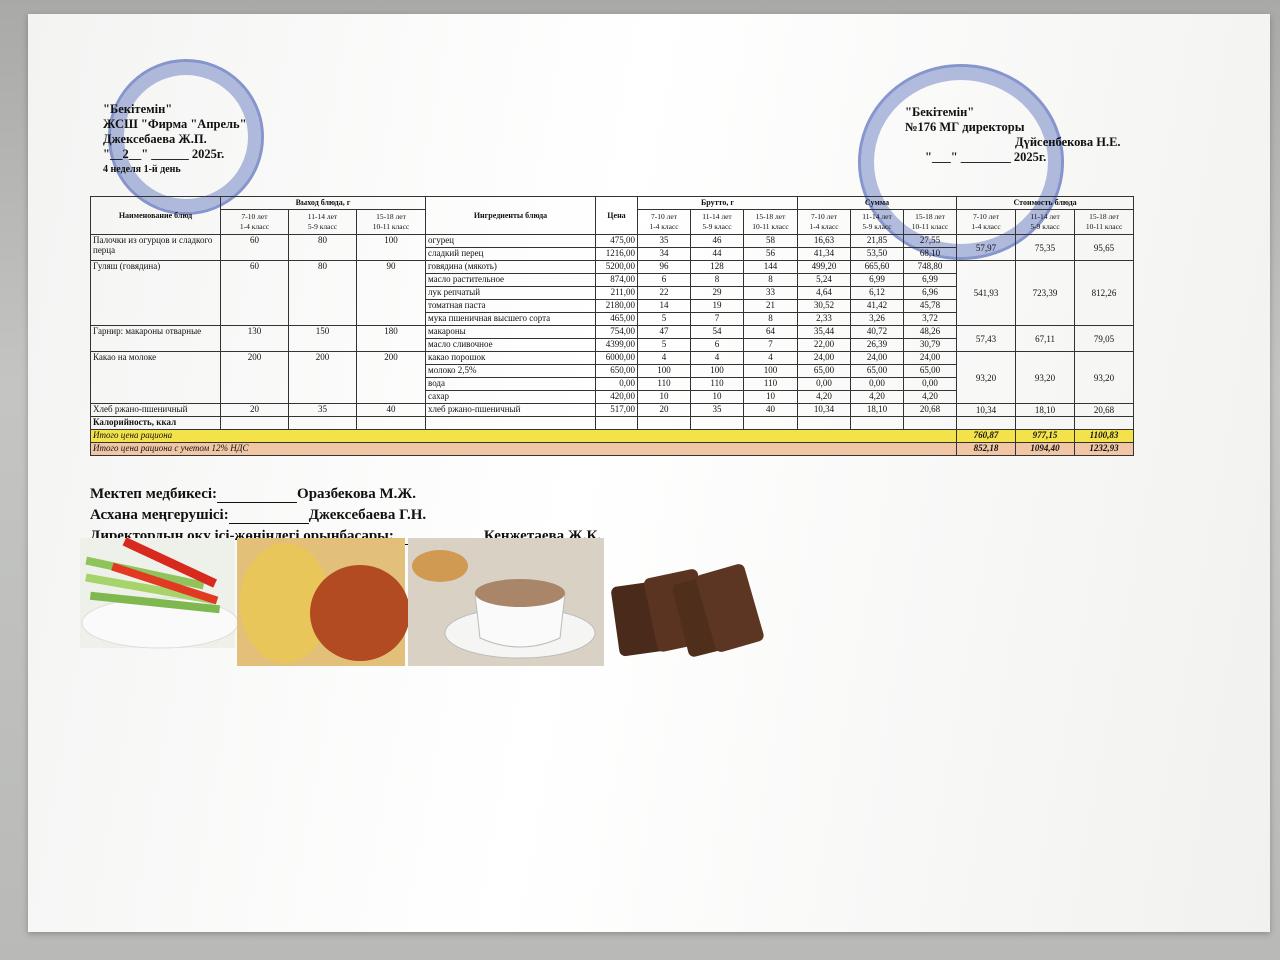  What do you see at coordinates (1045, 410) in the screenshot?
I see `dish-cost: 18,10` at bounding box center [1045, 410].